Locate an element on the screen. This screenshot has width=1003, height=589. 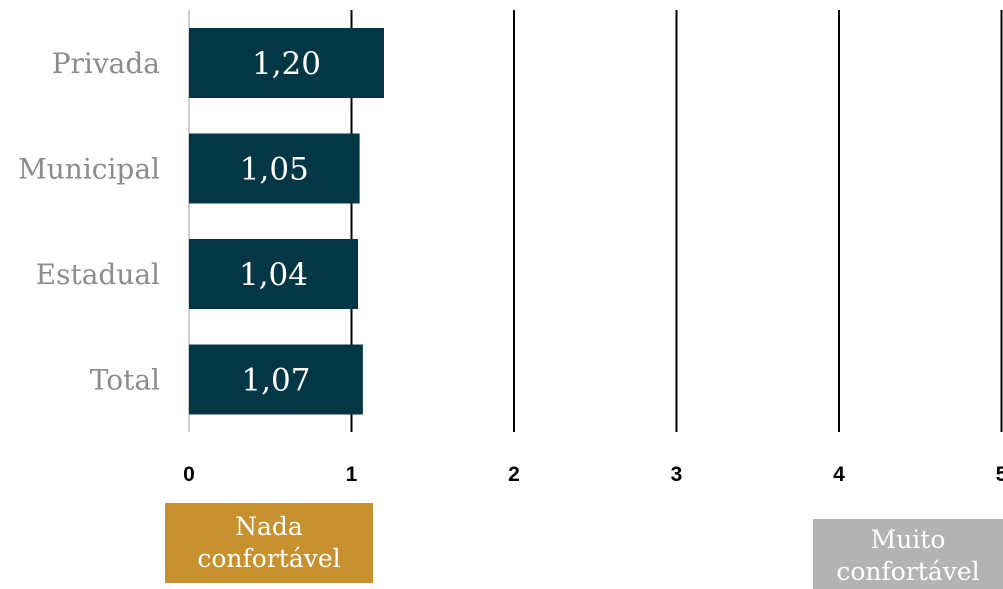
category-label: Municipal is located at coordinates (89, 169).